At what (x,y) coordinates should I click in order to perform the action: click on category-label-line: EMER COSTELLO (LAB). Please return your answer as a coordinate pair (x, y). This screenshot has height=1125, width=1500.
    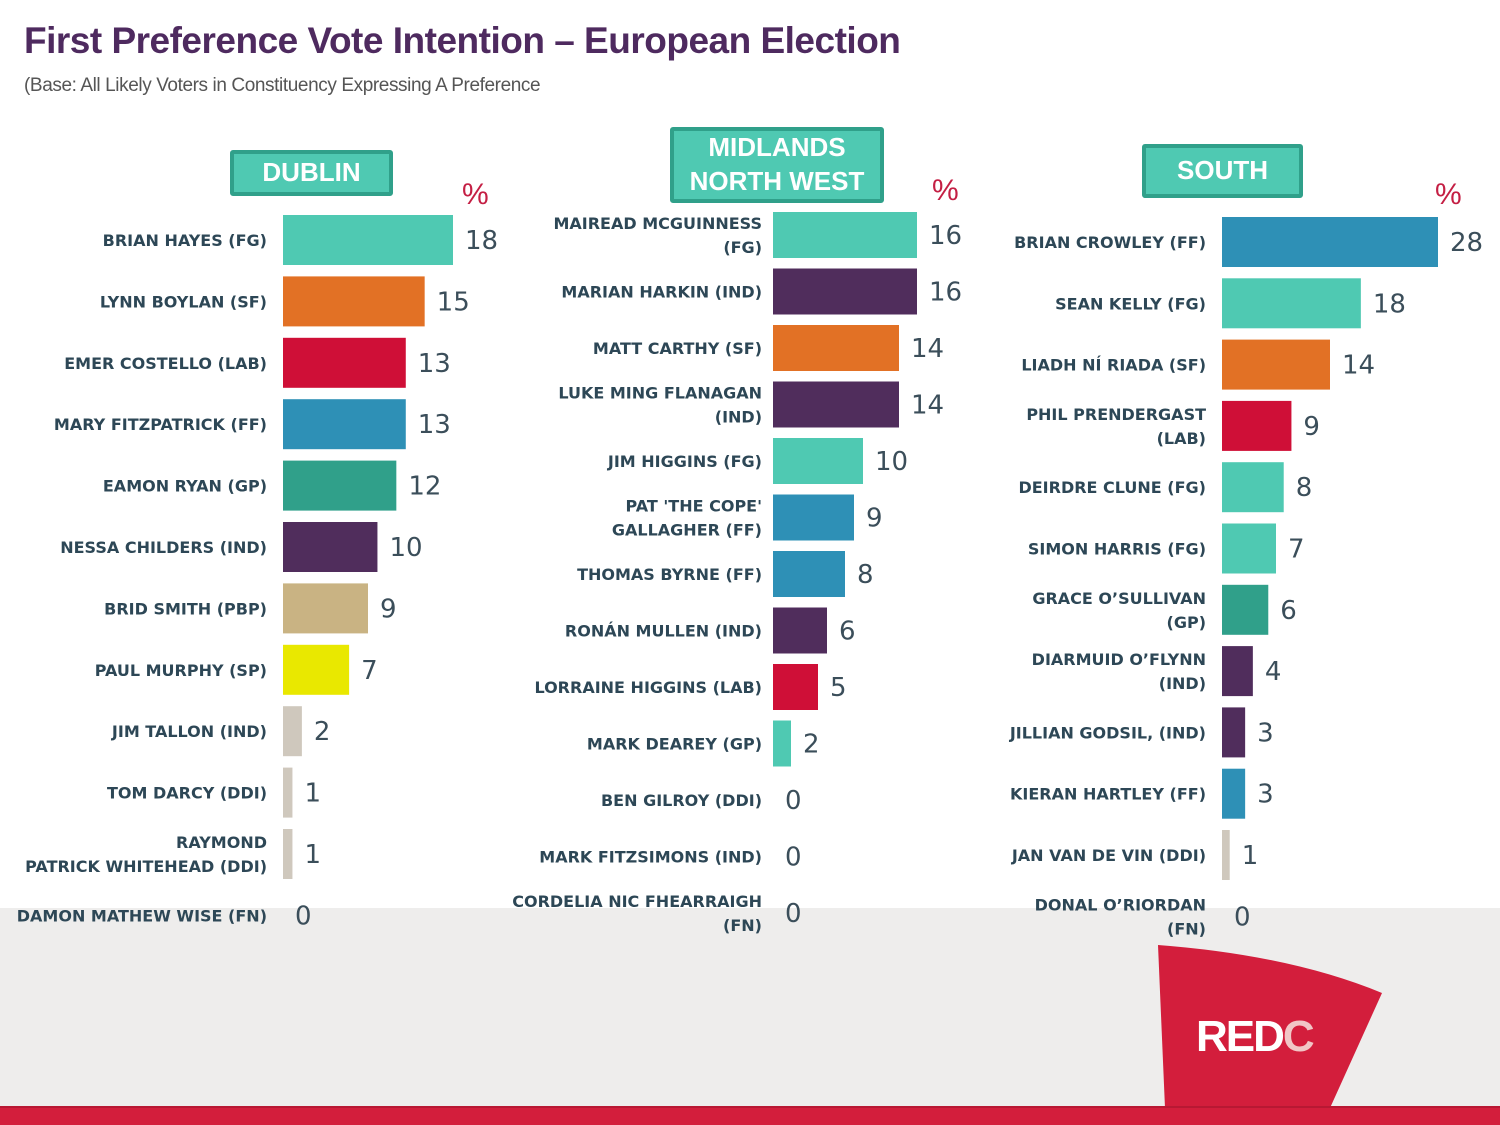
    Looking at the image, I should click on (165, 363).